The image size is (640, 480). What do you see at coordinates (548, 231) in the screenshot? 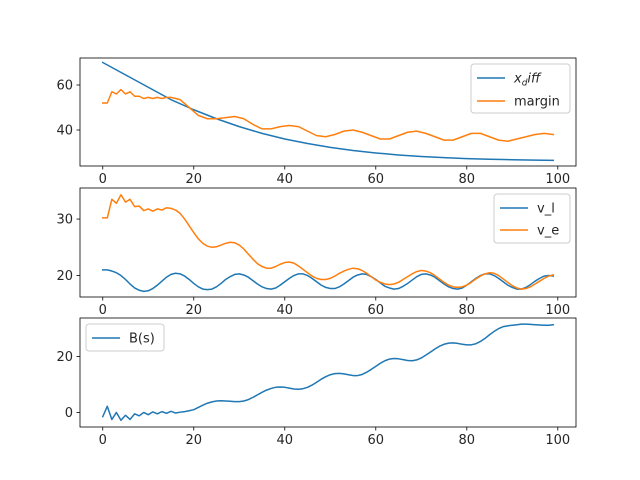
I see `legend-label: v_e` at bounding box center [548, 231].